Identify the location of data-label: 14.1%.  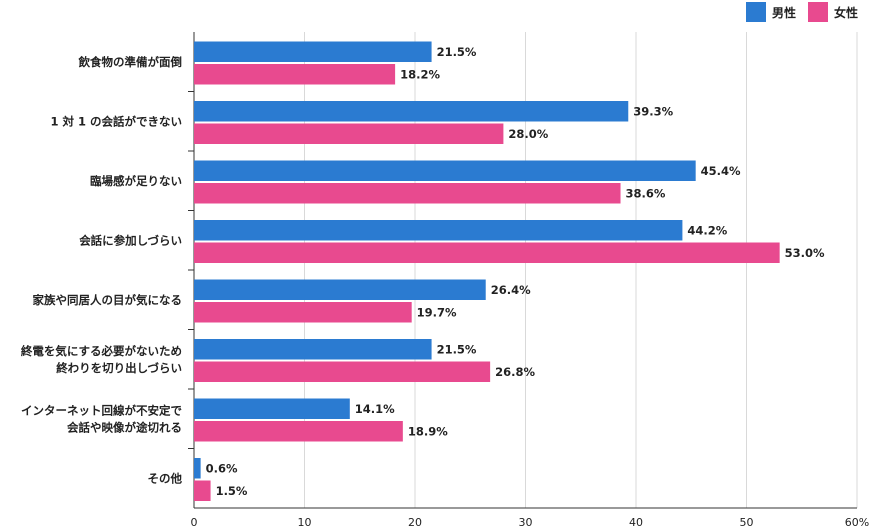
(375, 409).